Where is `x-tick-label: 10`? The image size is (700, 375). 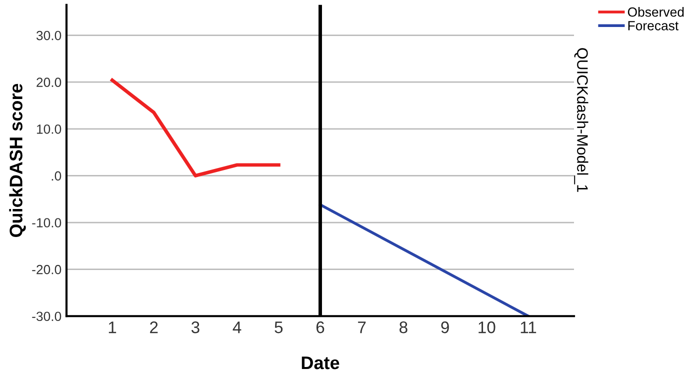 x-tick-label: 10 is located at coordinates (487, 327).